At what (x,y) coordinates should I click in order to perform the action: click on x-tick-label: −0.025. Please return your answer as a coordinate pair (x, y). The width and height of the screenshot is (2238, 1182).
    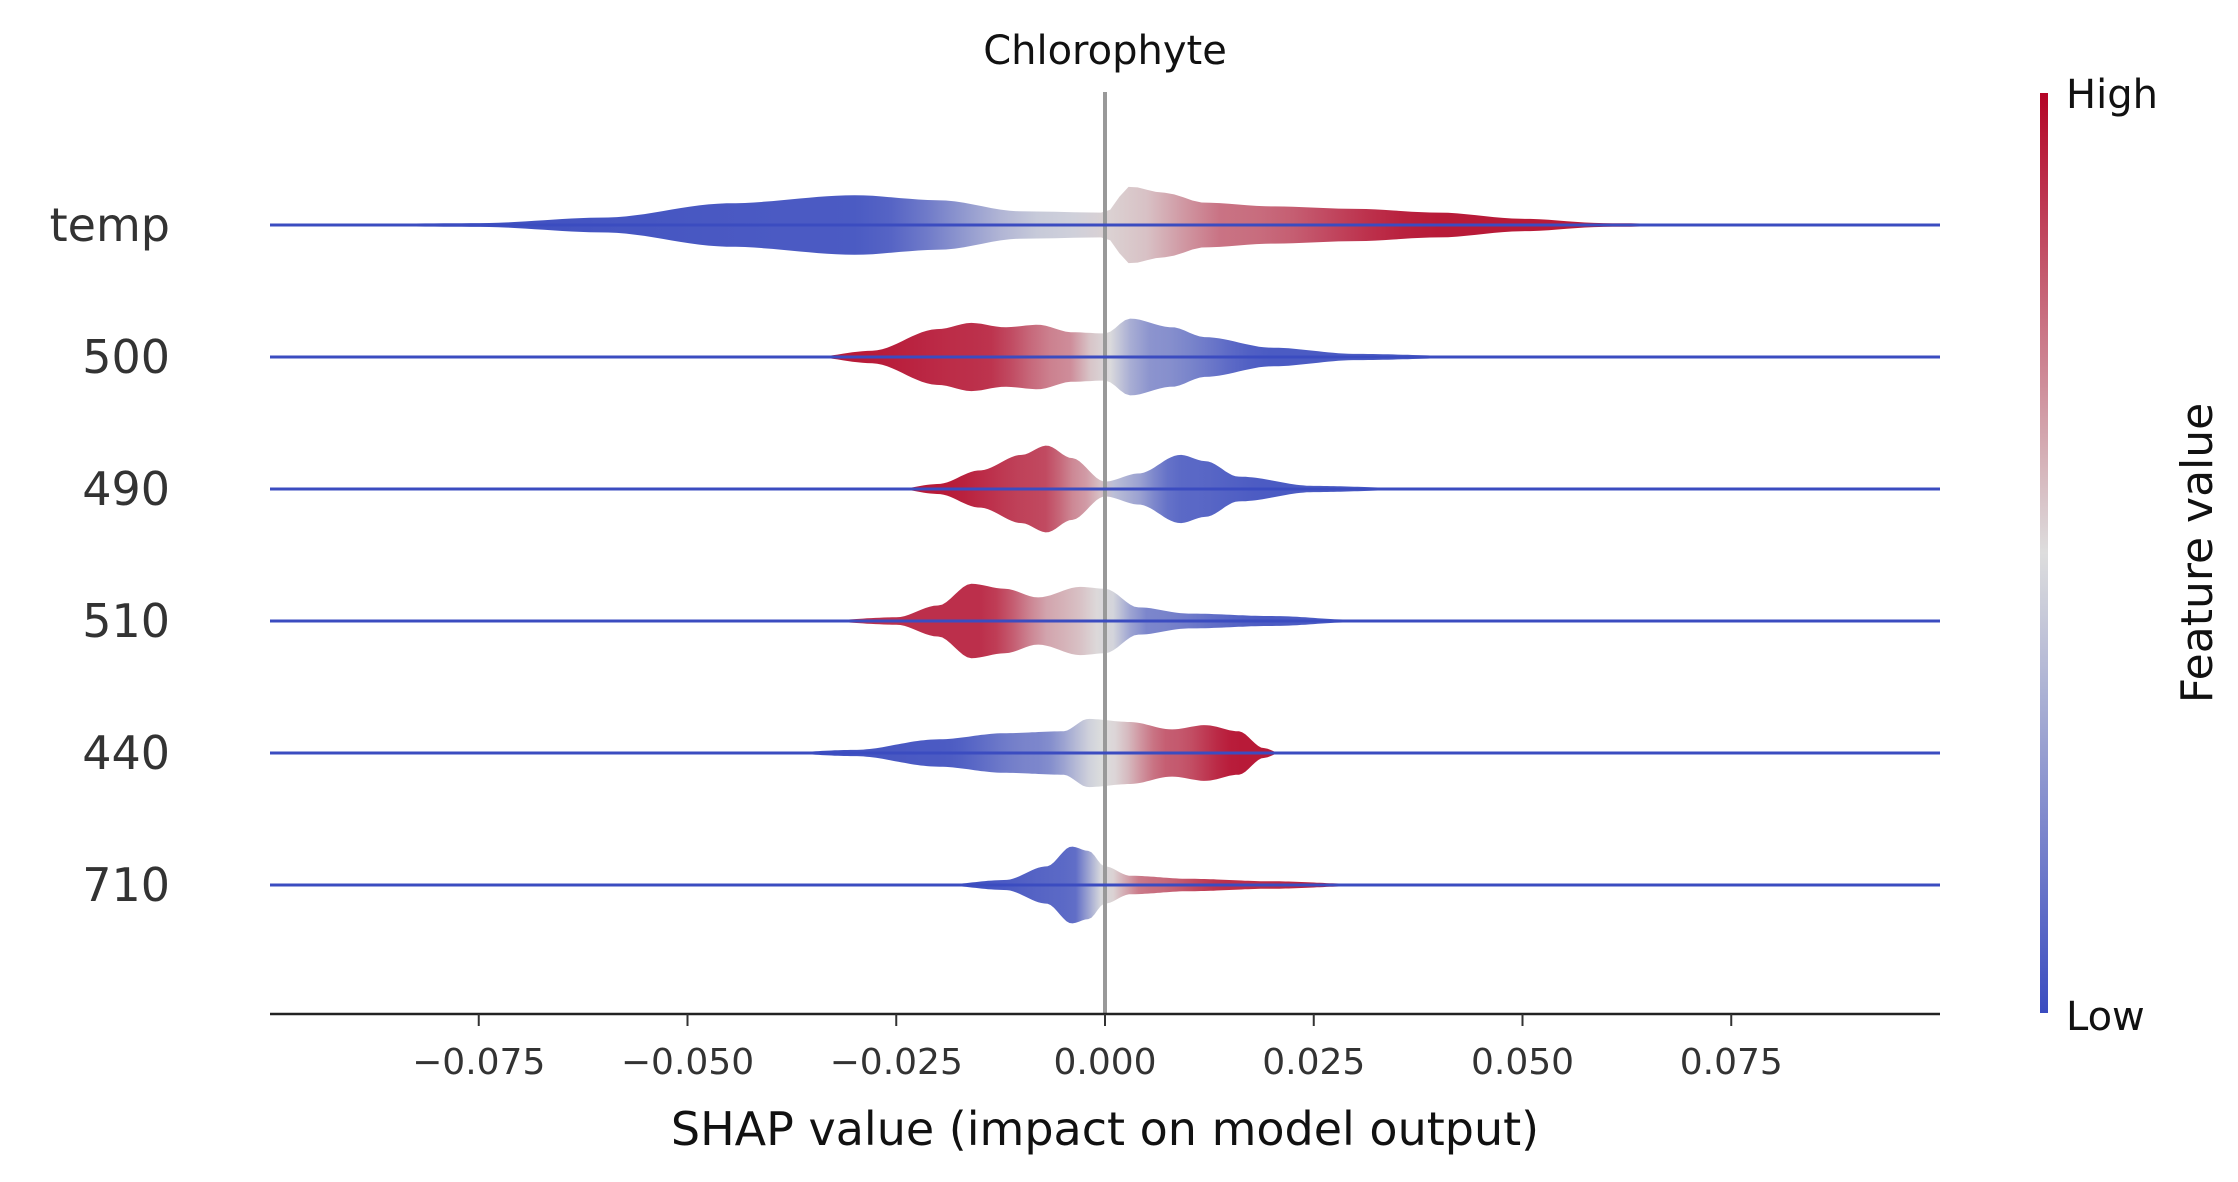
    Looking at the image, I should click on (896, 1062).